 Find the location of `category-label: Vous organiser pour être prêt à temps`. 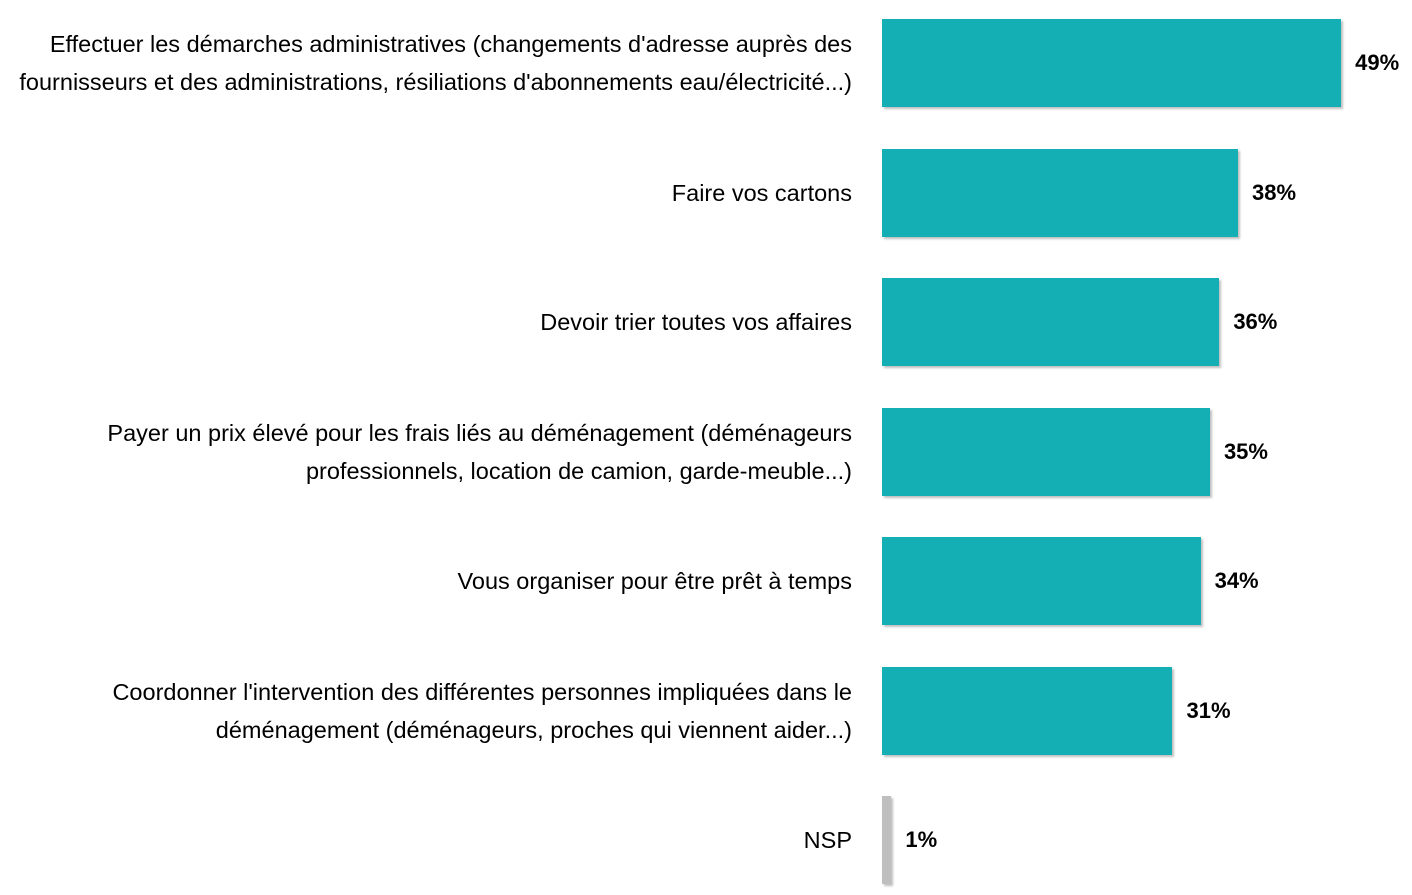

category-label: Vous organiser pour être prêt à temps is located at coordinates (655, 581).